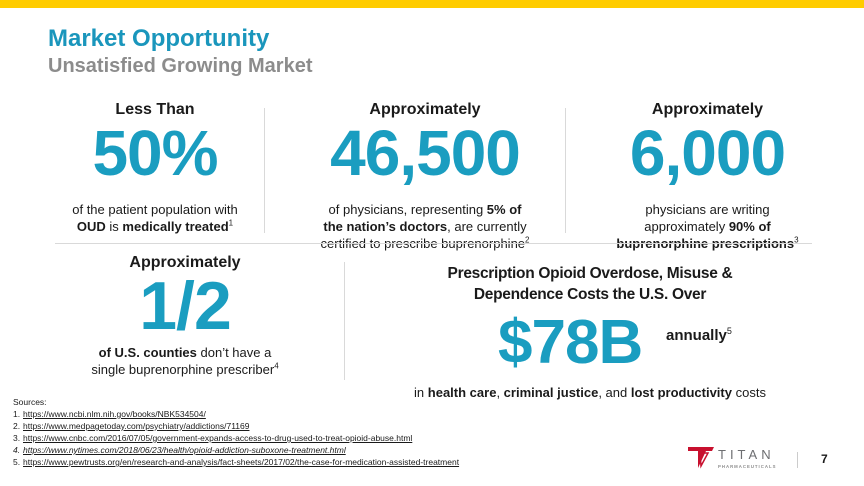 This screenshot has width=864, height=486. What do you see at coordinates (747, 466) in the screenshot?
I see `logo-tagline: PHARMACEUTICALS` at bounding box center [747, 466].